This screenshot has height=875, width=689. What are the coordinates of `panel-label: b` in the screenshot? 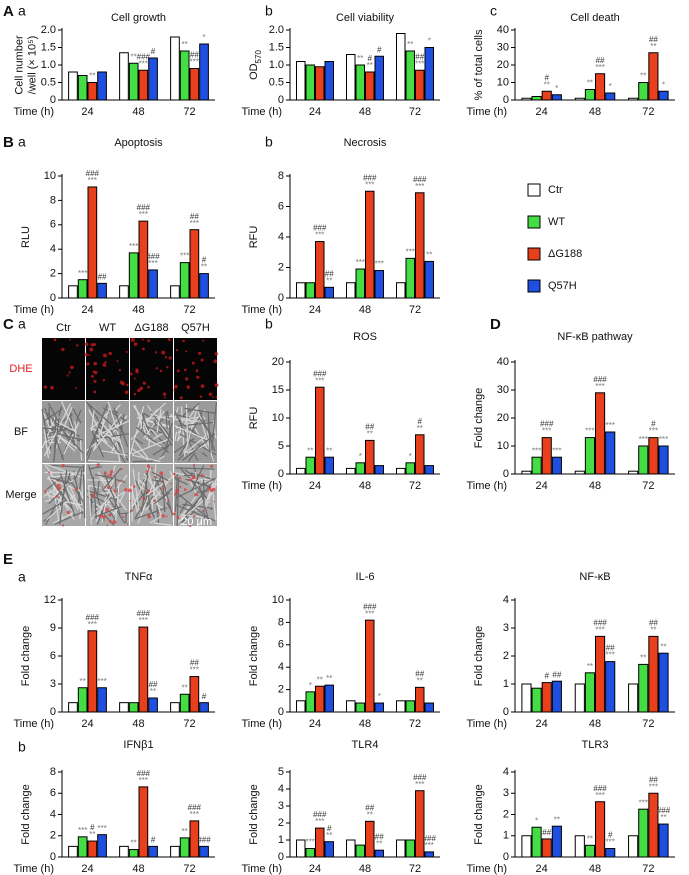 It's located at (269, 324).